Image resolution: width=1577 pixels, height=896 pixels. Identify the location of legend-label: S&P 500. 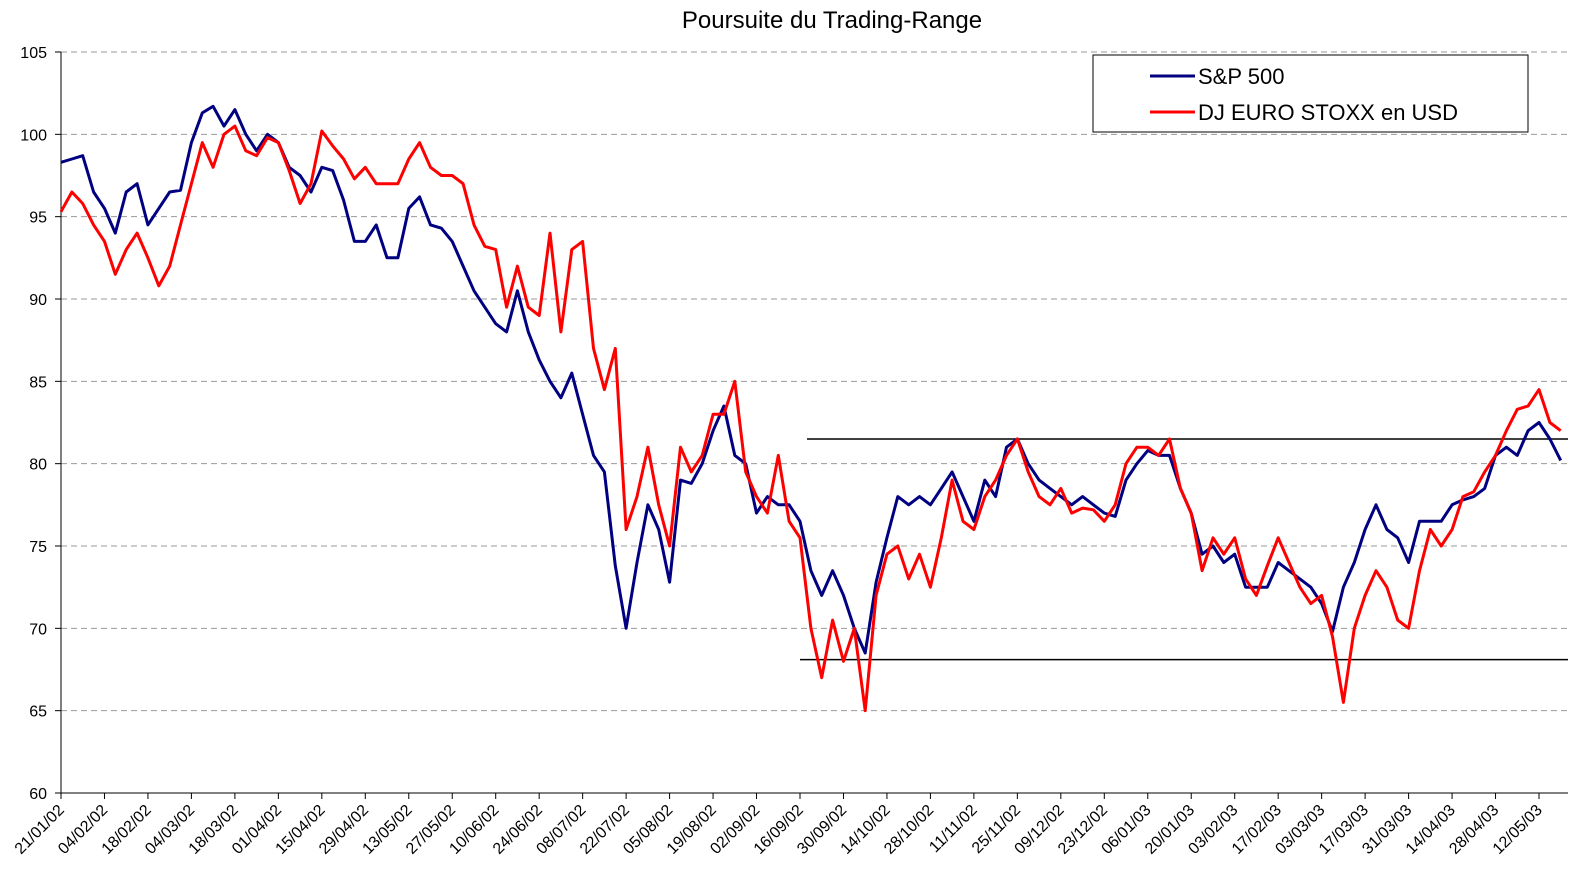
(1241, 76).